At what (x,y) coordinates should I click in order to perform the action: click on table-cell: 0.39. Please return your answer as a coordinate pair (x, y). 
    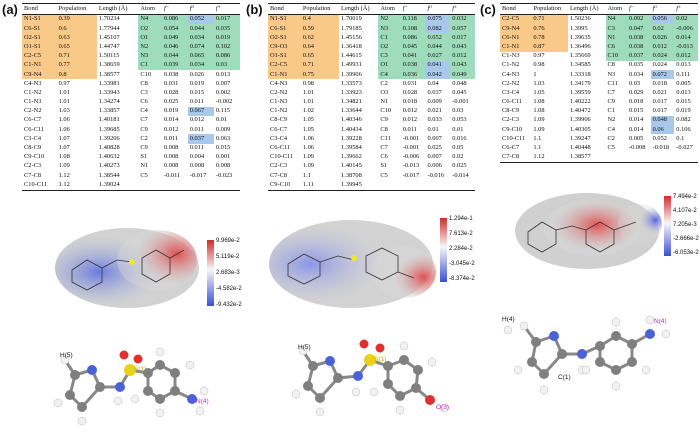
    Looking at the image, I should click on (76, 19).